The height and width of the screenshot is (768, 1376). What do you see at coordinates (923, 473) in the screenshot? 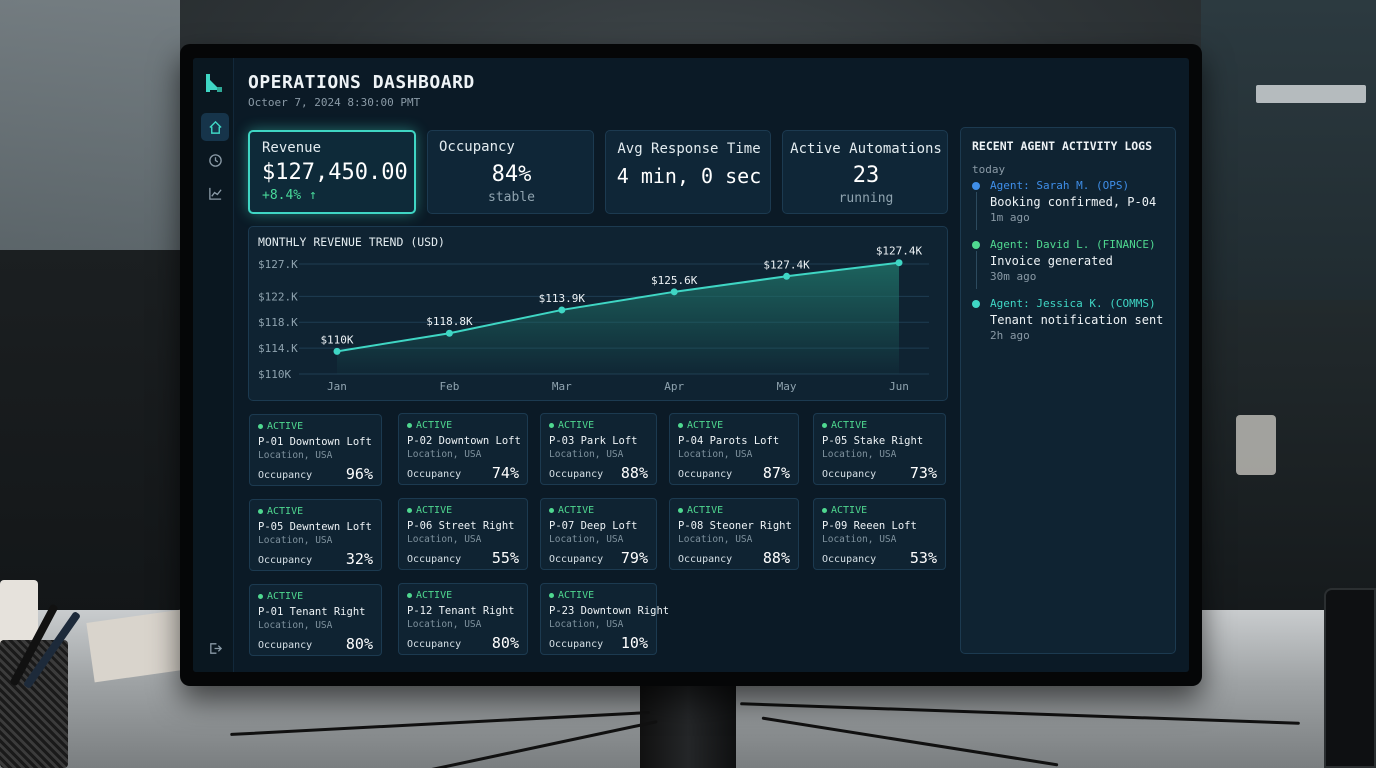
I see `property-occupancy-value: 73%` at bounding box center [923, 473].